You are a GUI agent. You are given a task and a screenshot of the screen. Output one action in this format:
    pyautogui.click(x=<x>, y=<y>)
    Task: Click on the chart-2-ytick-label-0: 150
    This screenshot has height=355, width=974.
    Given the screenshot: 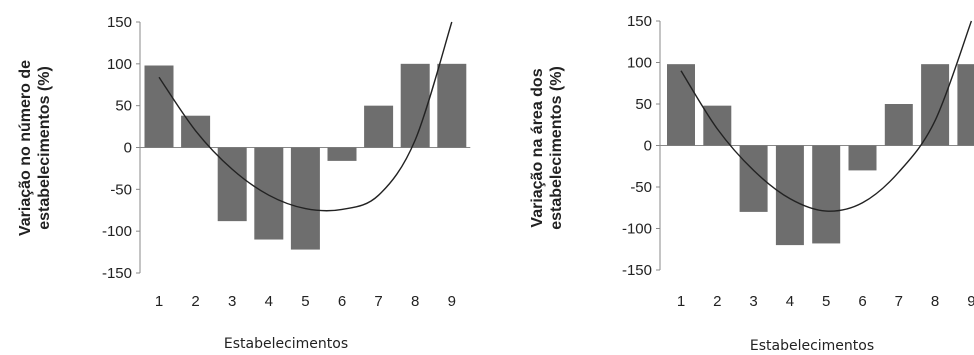 What is the action you would take?
    pyautogui.click(x=639, y=21)
    